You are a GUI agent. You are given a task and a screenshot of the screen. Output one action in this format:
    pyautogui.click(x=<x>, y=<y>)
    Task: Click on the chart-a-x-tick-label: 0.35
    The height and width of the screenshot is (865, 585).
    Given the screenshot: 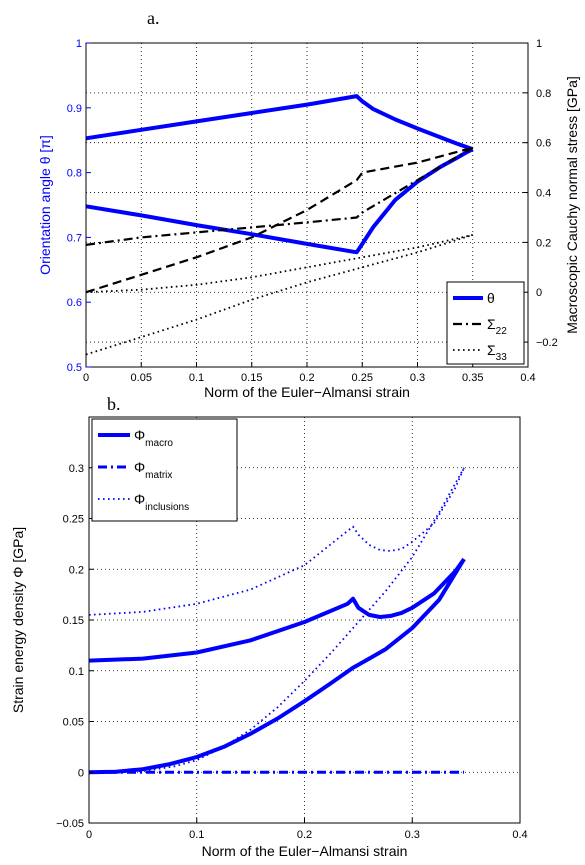 What is the action you would take?
    pyautogui.click(x=472, y=378)
    